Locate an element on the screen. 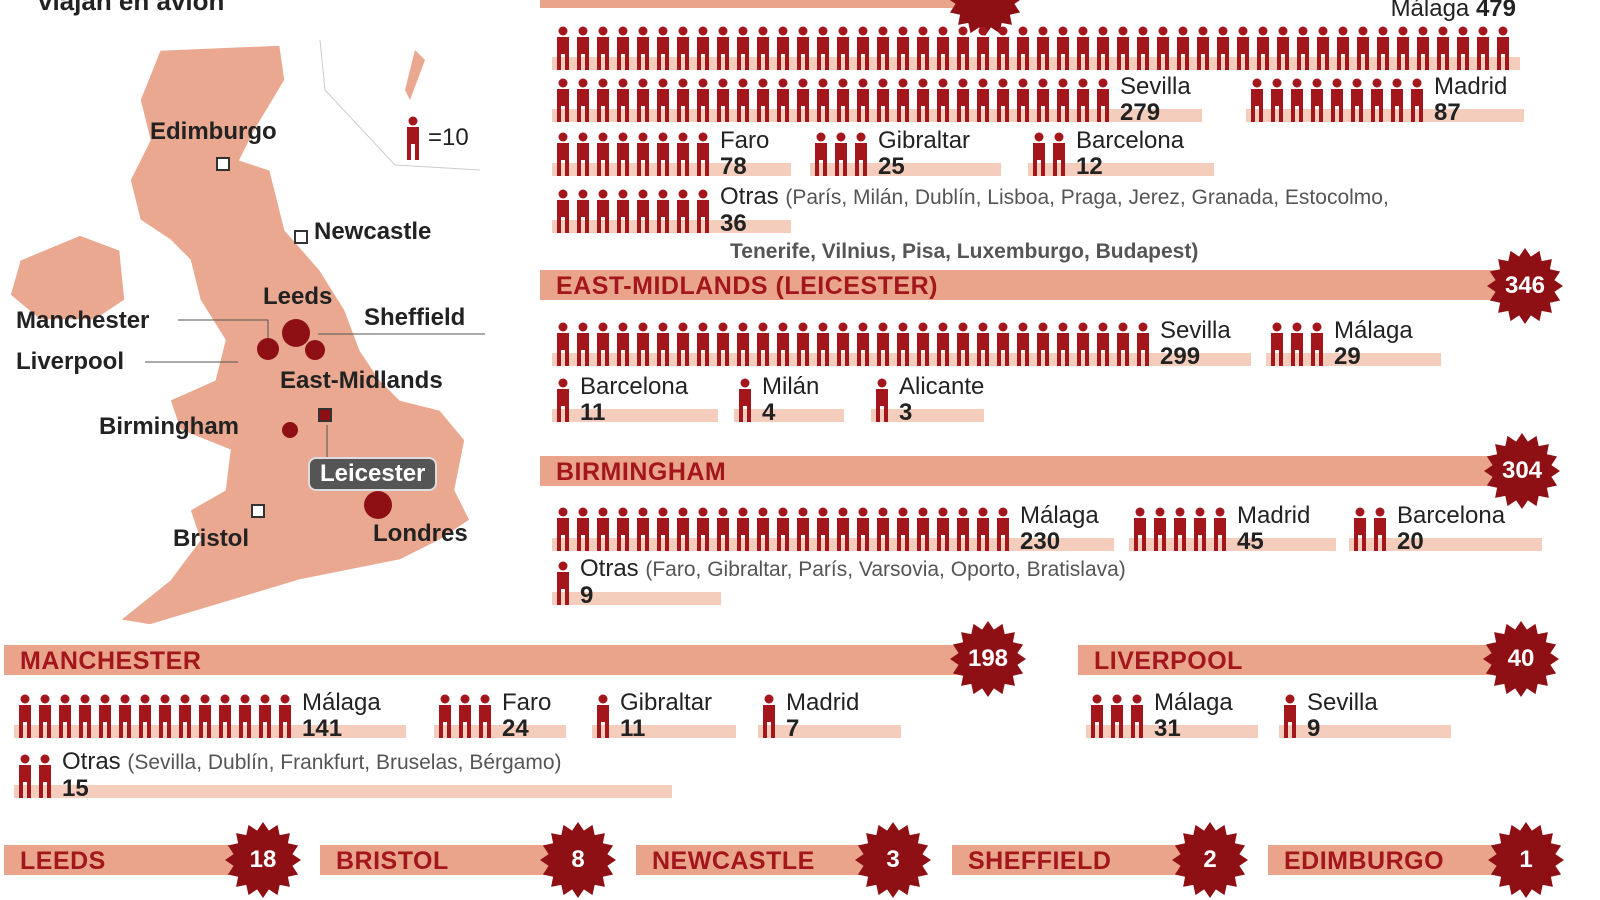 The image size is (1600, 900). airport-total: 346 is located at coordinates (1525, 285).